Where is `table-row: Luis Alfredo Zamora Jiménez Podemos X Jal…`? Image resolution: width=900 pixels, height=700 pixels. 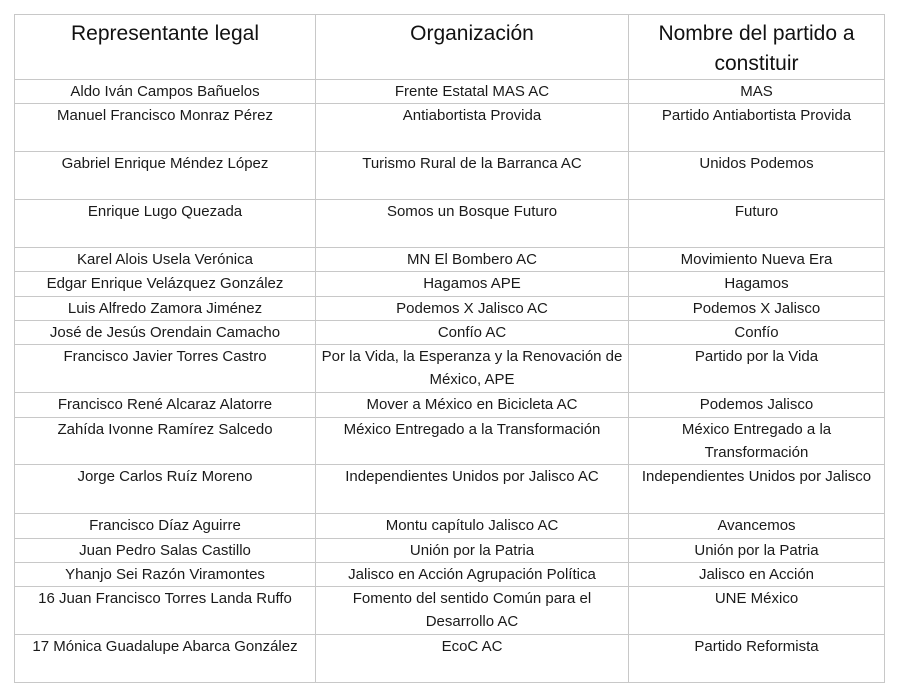
table-row: Luis Alfredo Zamora Jiménez Podemos X Jal… is located at coordinates (449, 308).